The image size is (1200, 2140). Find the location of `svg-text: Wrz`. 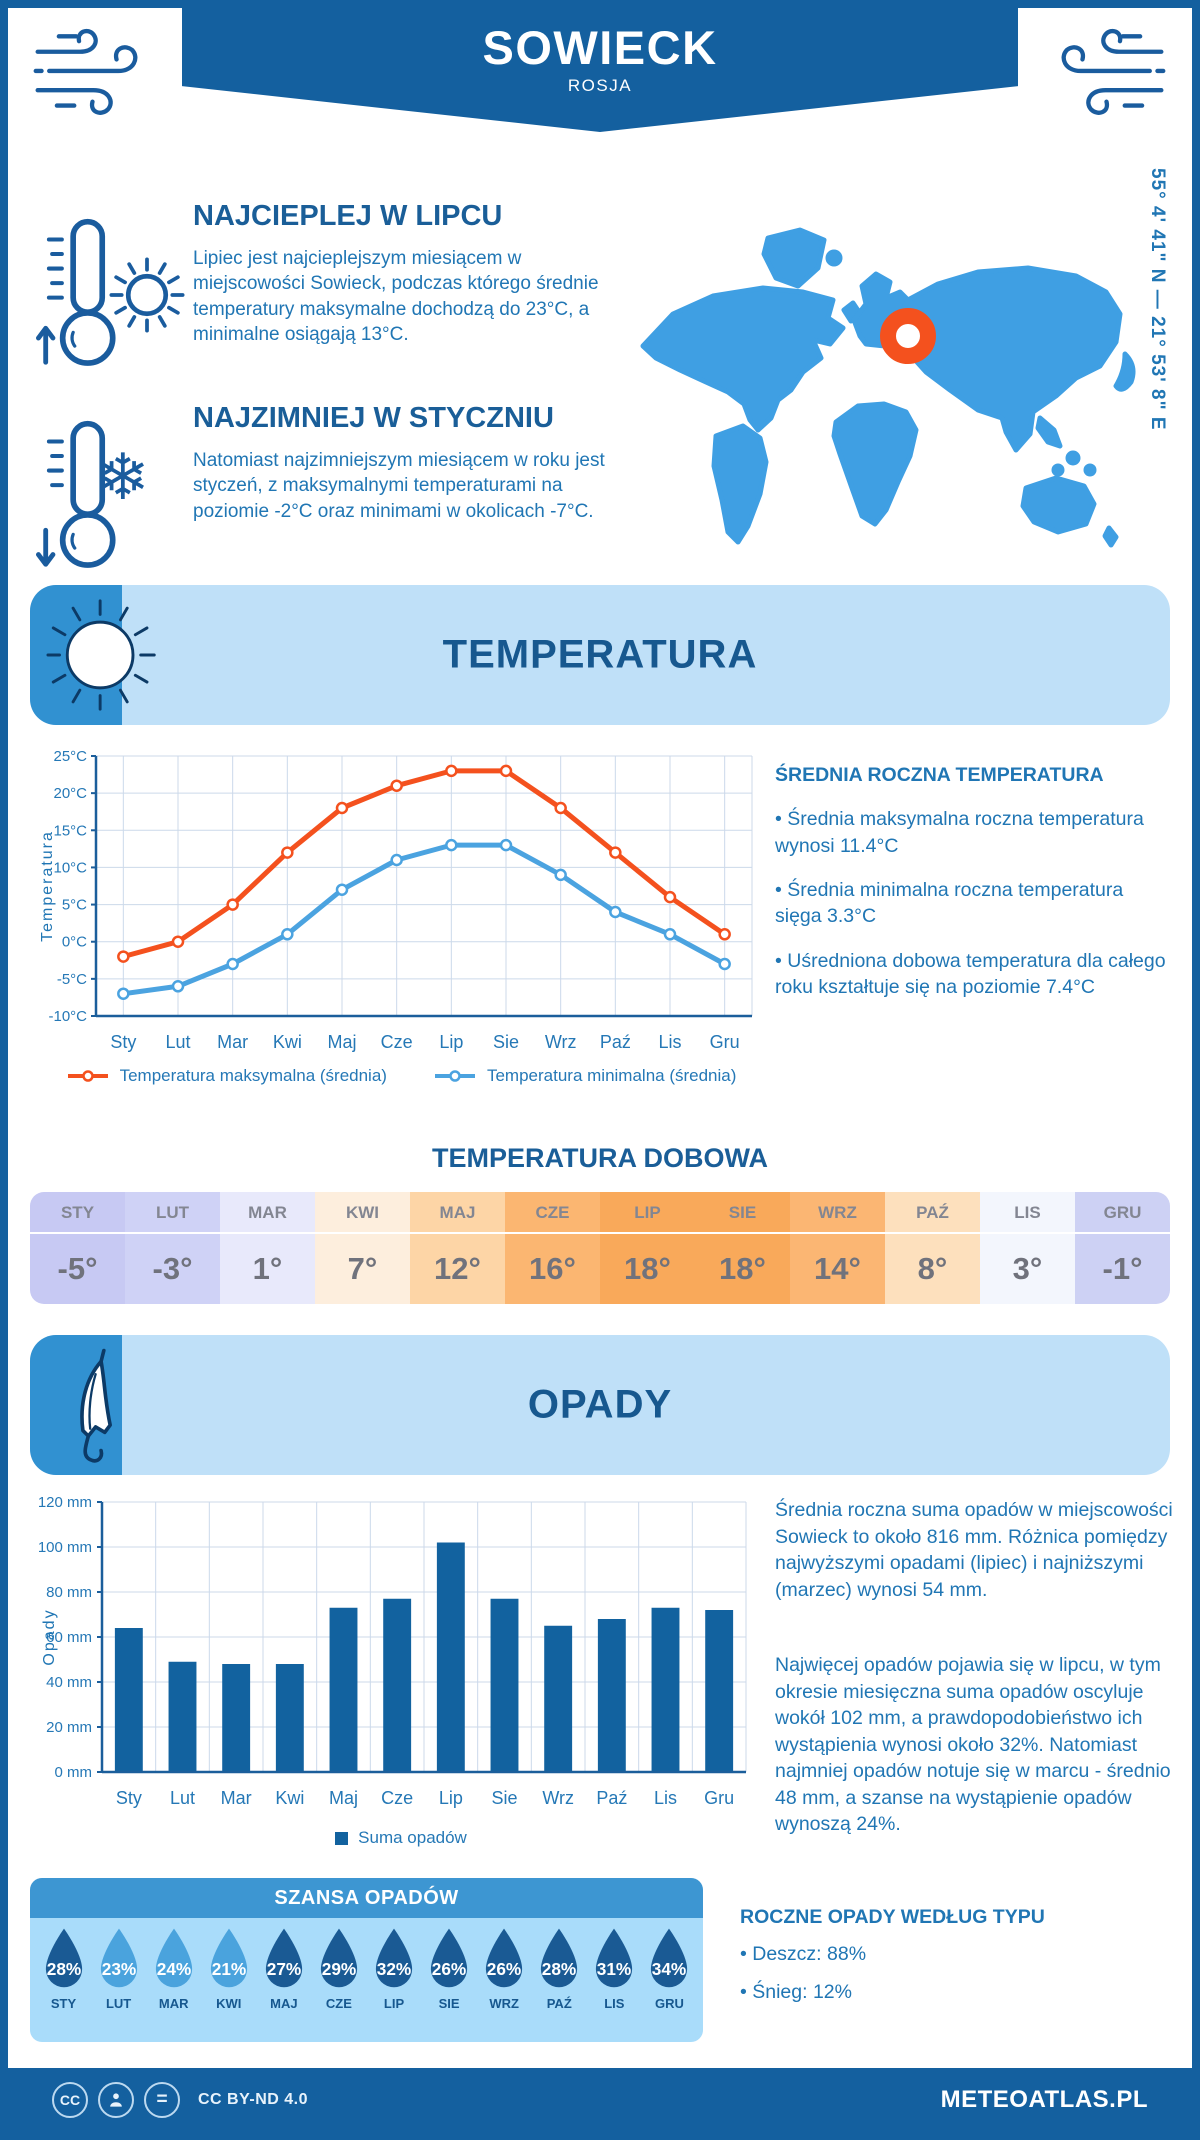

svg-text: Wrz is located at coordinates (561, 1042).